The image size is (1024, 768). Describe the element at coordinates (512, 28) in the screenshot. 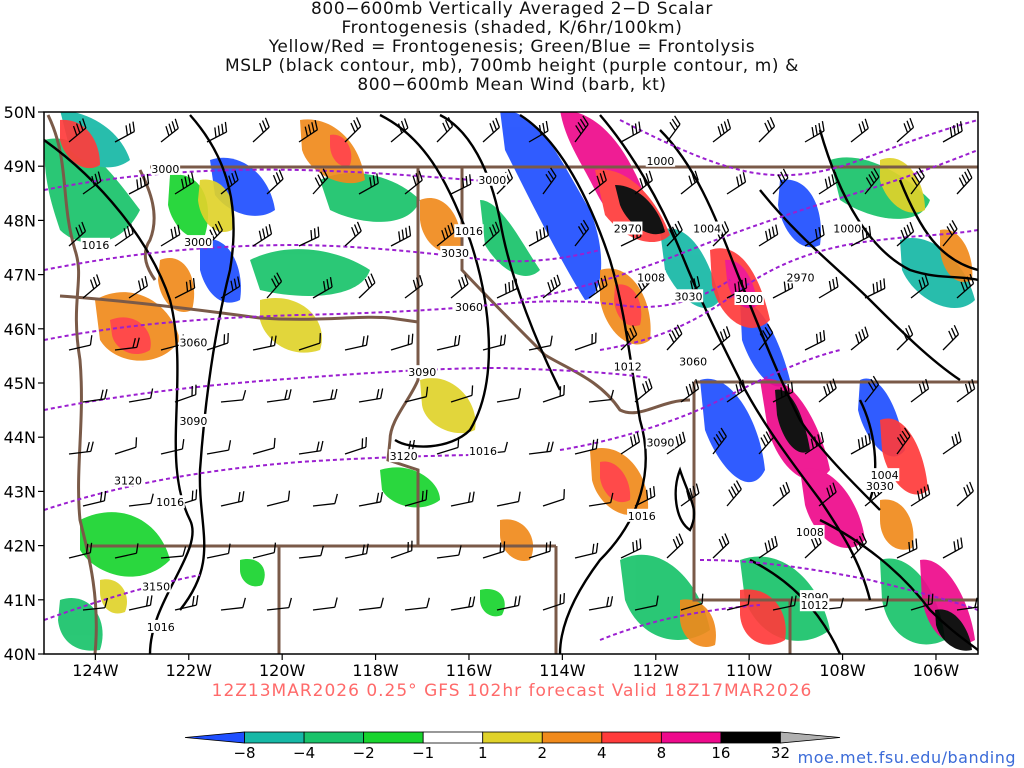

I see `title-line-2: Frontogenesis (shaded, K/6hr/100km)` at that location.